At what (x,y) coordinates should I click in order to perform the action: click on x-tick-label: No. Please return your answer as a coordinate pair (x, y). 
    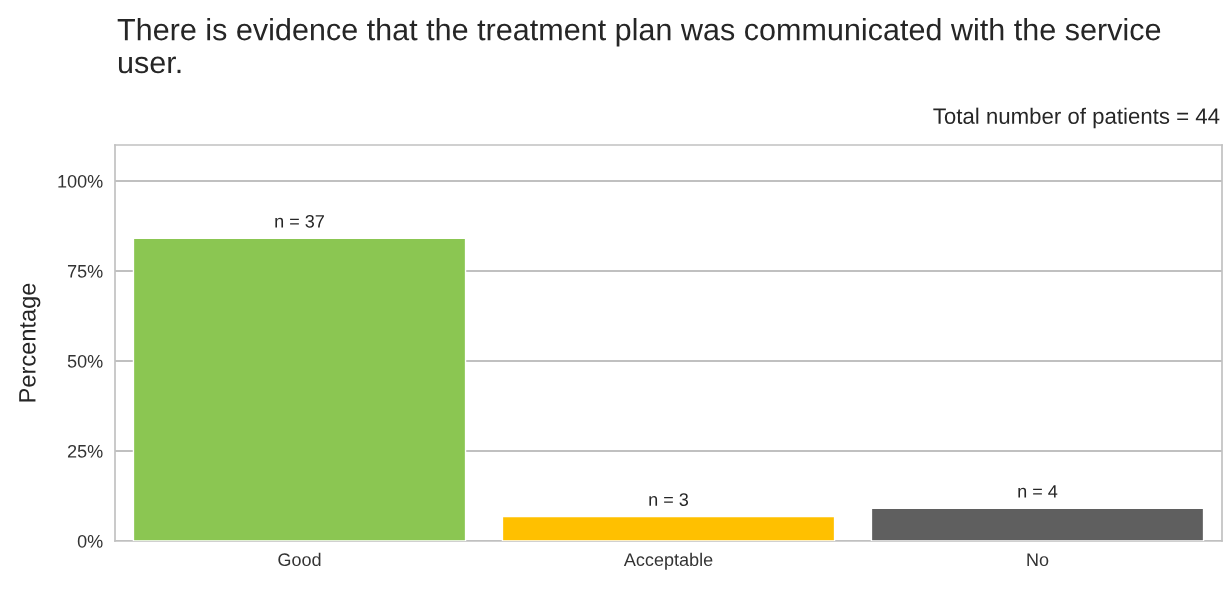
    Looking at the image, I should click on (1038, 560).